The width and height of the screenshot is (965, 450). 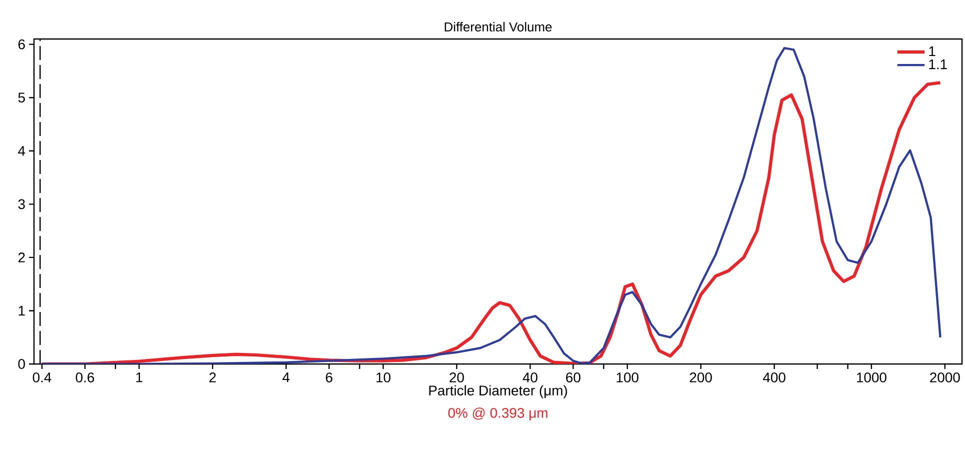 I want to click on x-tick-label: 20, so click(x=457, y=377).